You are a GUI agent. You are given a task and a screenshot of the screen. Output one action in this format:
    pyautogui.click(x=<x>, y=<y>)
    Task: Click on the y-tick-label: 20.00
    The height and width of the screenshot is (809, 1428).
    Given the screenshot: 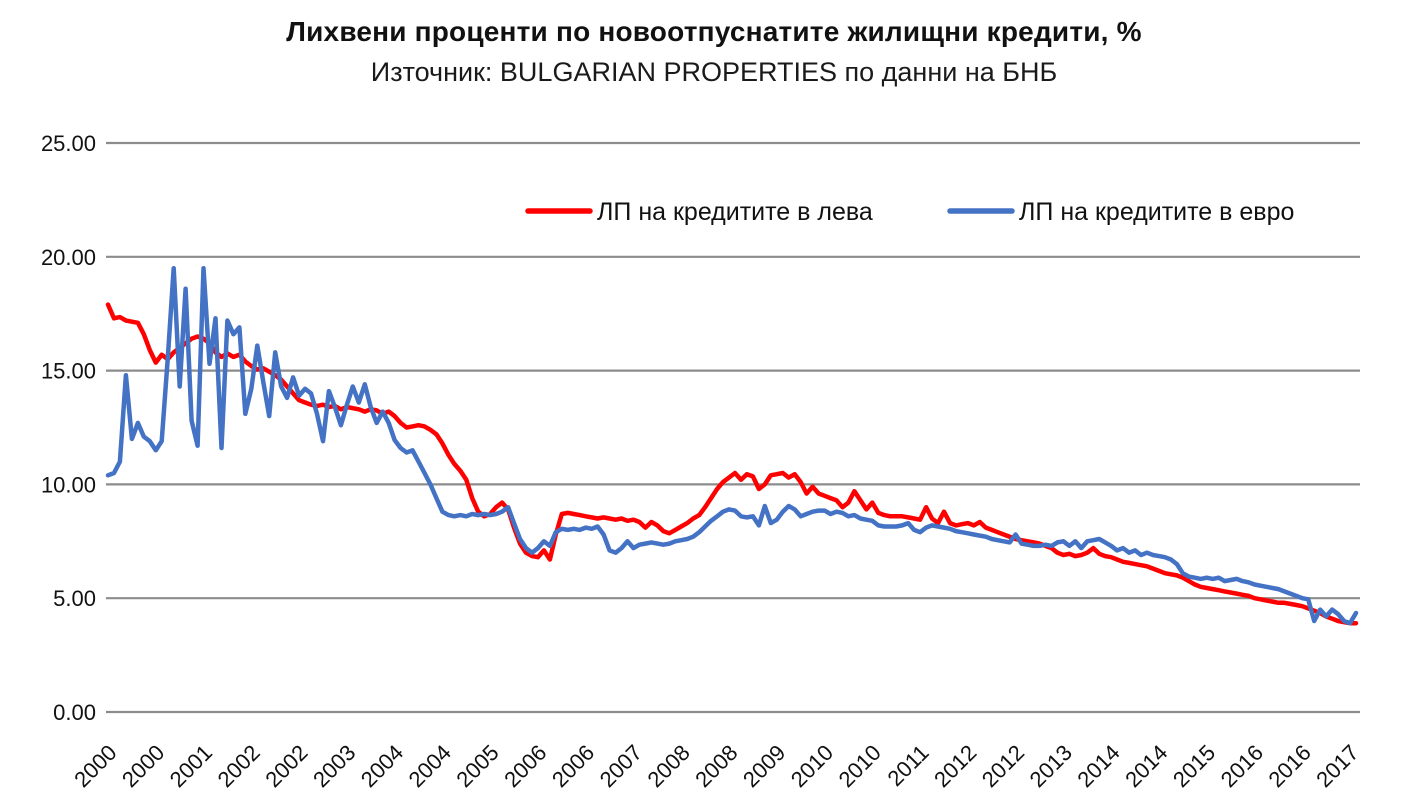 What is the action you would take?
    pyautogui.click(x=68, y=257)
    